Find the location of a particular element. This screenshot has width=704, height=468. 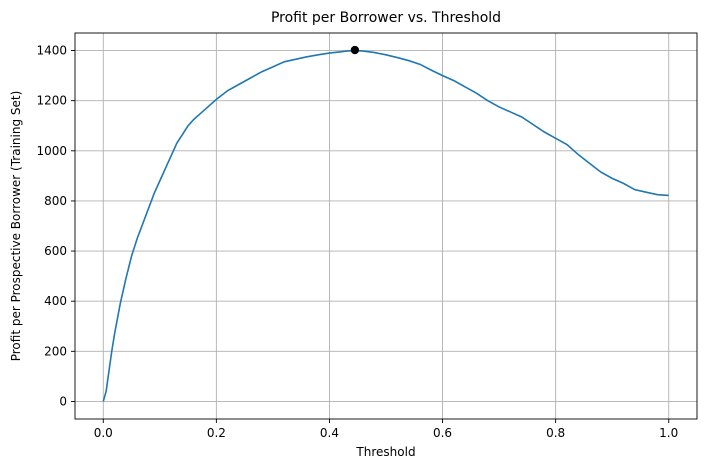

y-tick-label: 600 is located at coordinates (55, 251).